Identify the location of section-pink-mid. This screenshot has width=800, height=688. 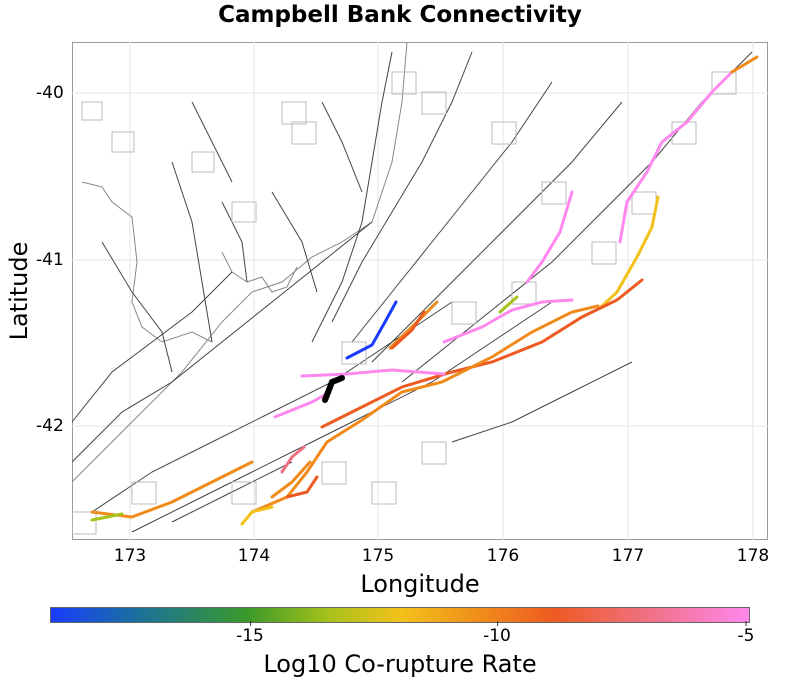
(508, 321).